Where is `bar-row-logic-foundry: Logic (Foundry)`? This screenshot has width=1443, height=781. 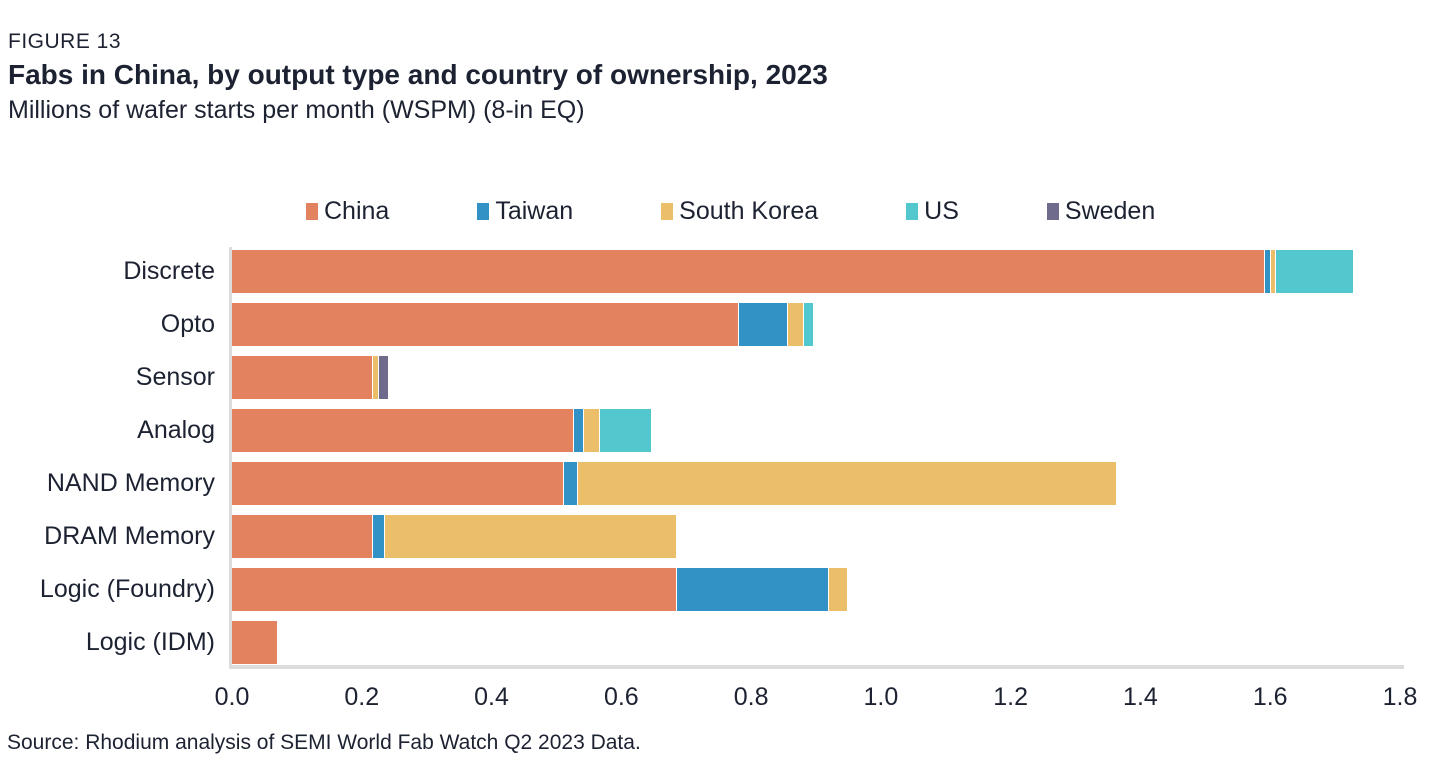
bar-row-logic-foundry: Logic (Foundry) is located at coordinates (721, 589).